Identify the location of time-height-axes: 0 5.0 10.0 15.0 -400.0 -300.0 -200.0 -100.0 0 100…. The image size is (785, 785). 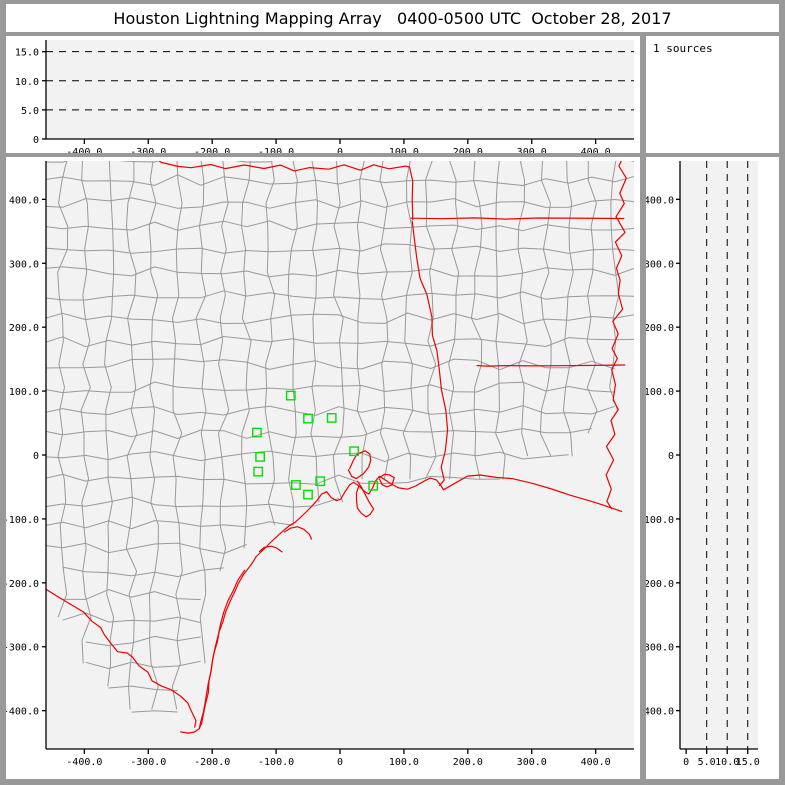
(324, 96).